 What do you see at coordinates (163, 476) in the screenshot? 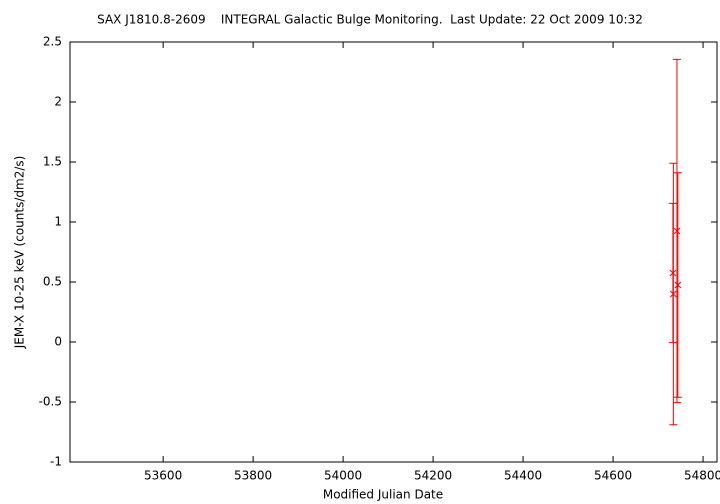
I see `x-tick-label: 53600` at bounding box center [163, 476].